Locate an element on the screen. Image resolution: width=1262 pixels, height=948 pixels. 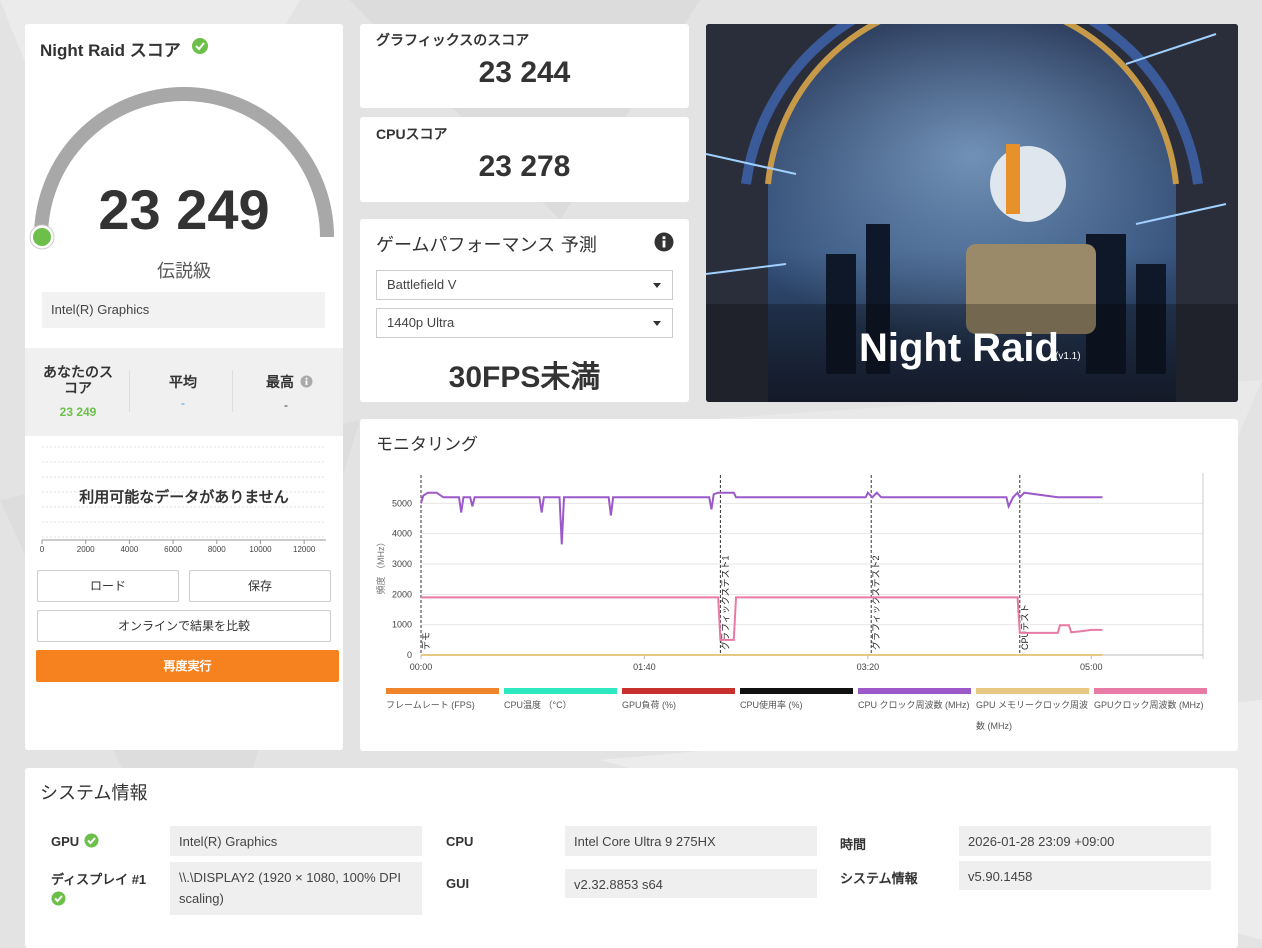
y-tick-label: 1000 is located at coordinates (402, 625).